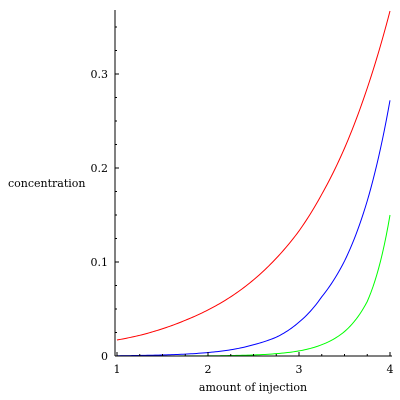  I want to click on x-tick-label: 4, so click(390, 369).